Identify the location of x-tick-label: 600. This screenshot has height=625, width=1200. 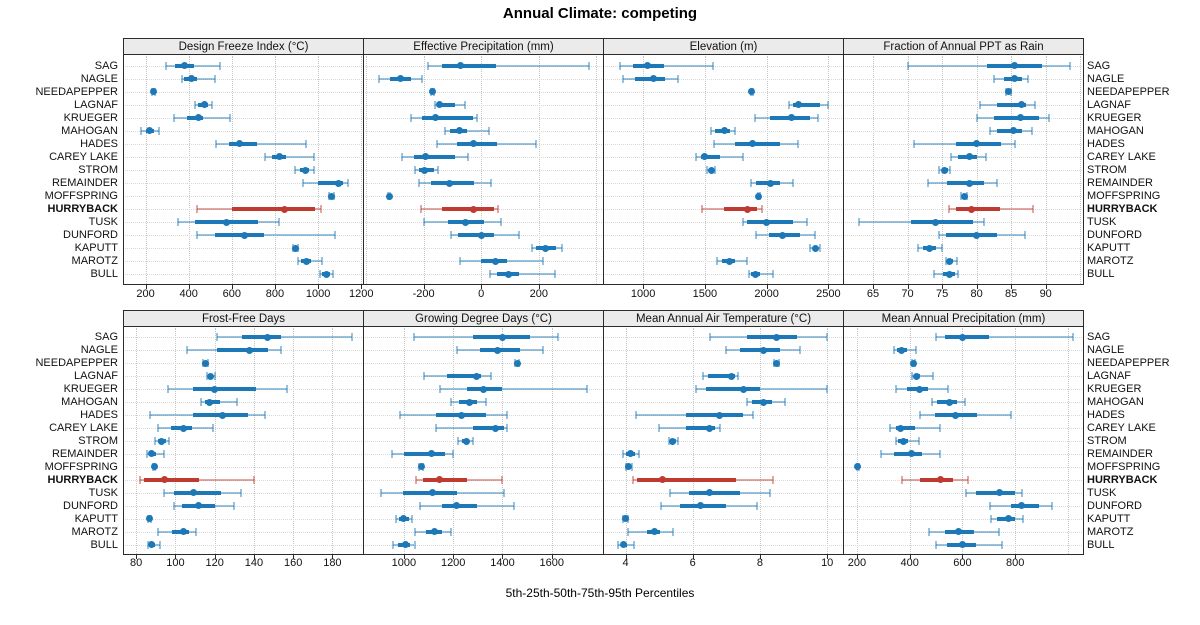
(232, 294).